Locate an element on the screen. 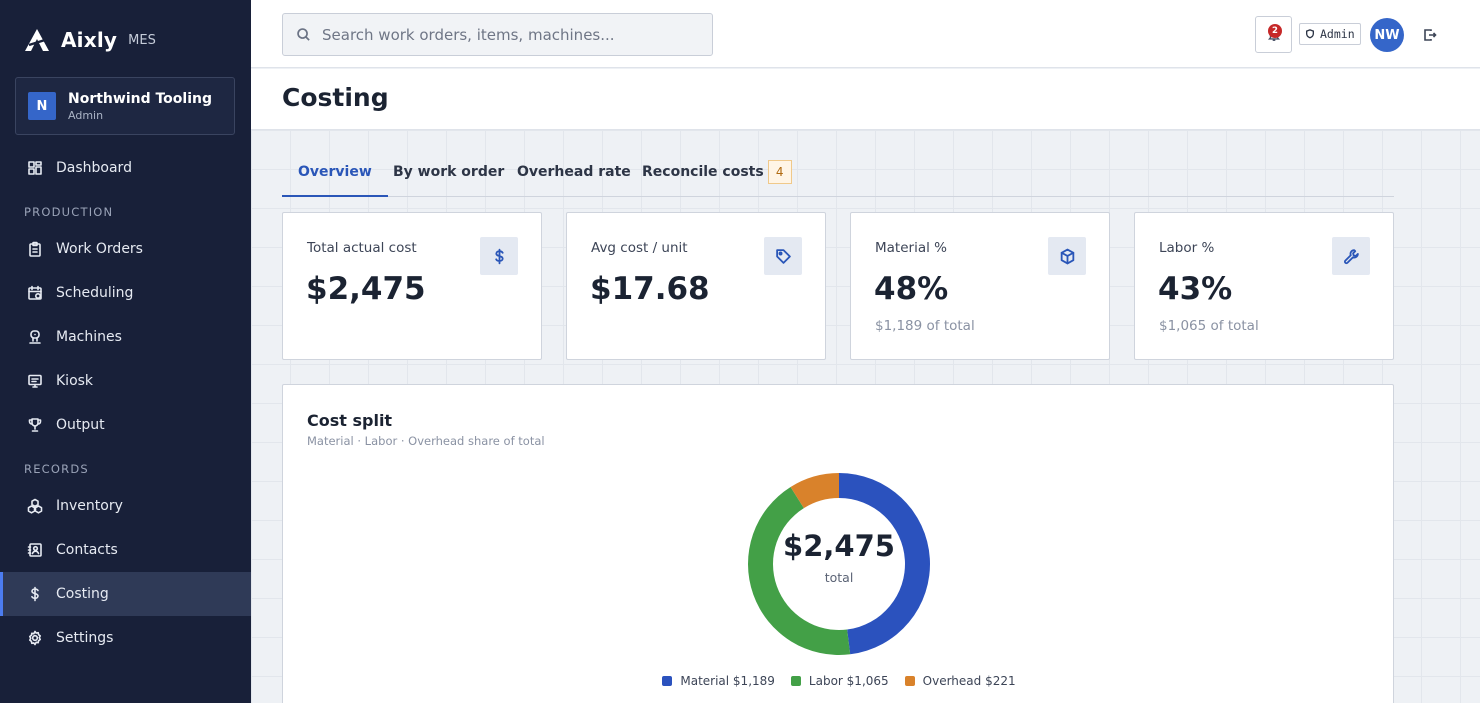 This screenshot has width=1480, height=703. notification-count-badge: 2 is located at coordinates (1275, 31).